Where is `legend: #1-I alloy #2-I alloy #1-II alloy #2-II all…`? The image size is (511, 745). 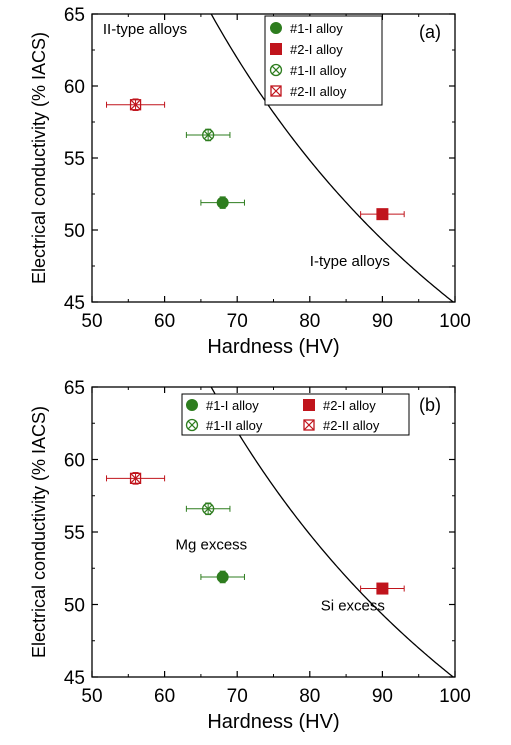
legend: #1-I alloy #2-I alloy #1-II alloy #2-II all… is located at coordinates (323, 60).